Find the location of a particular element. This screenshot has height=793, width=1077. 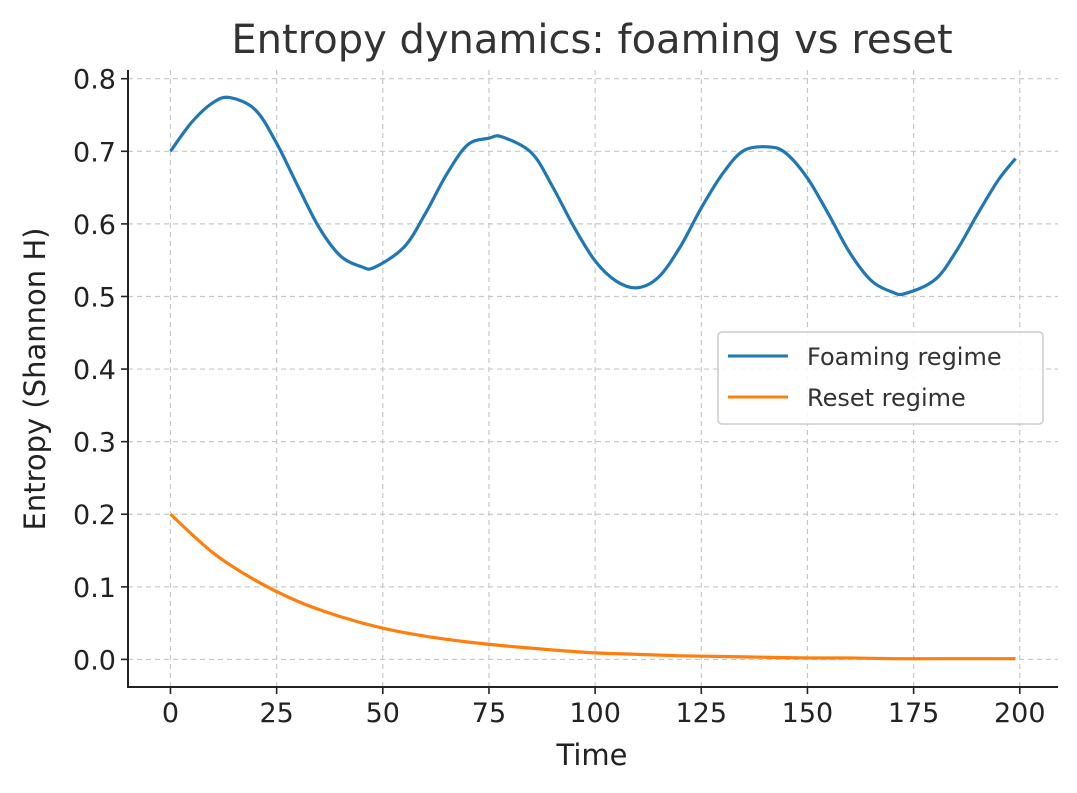

y-tick-label: 0.8 is located at coordinates (94, 80).